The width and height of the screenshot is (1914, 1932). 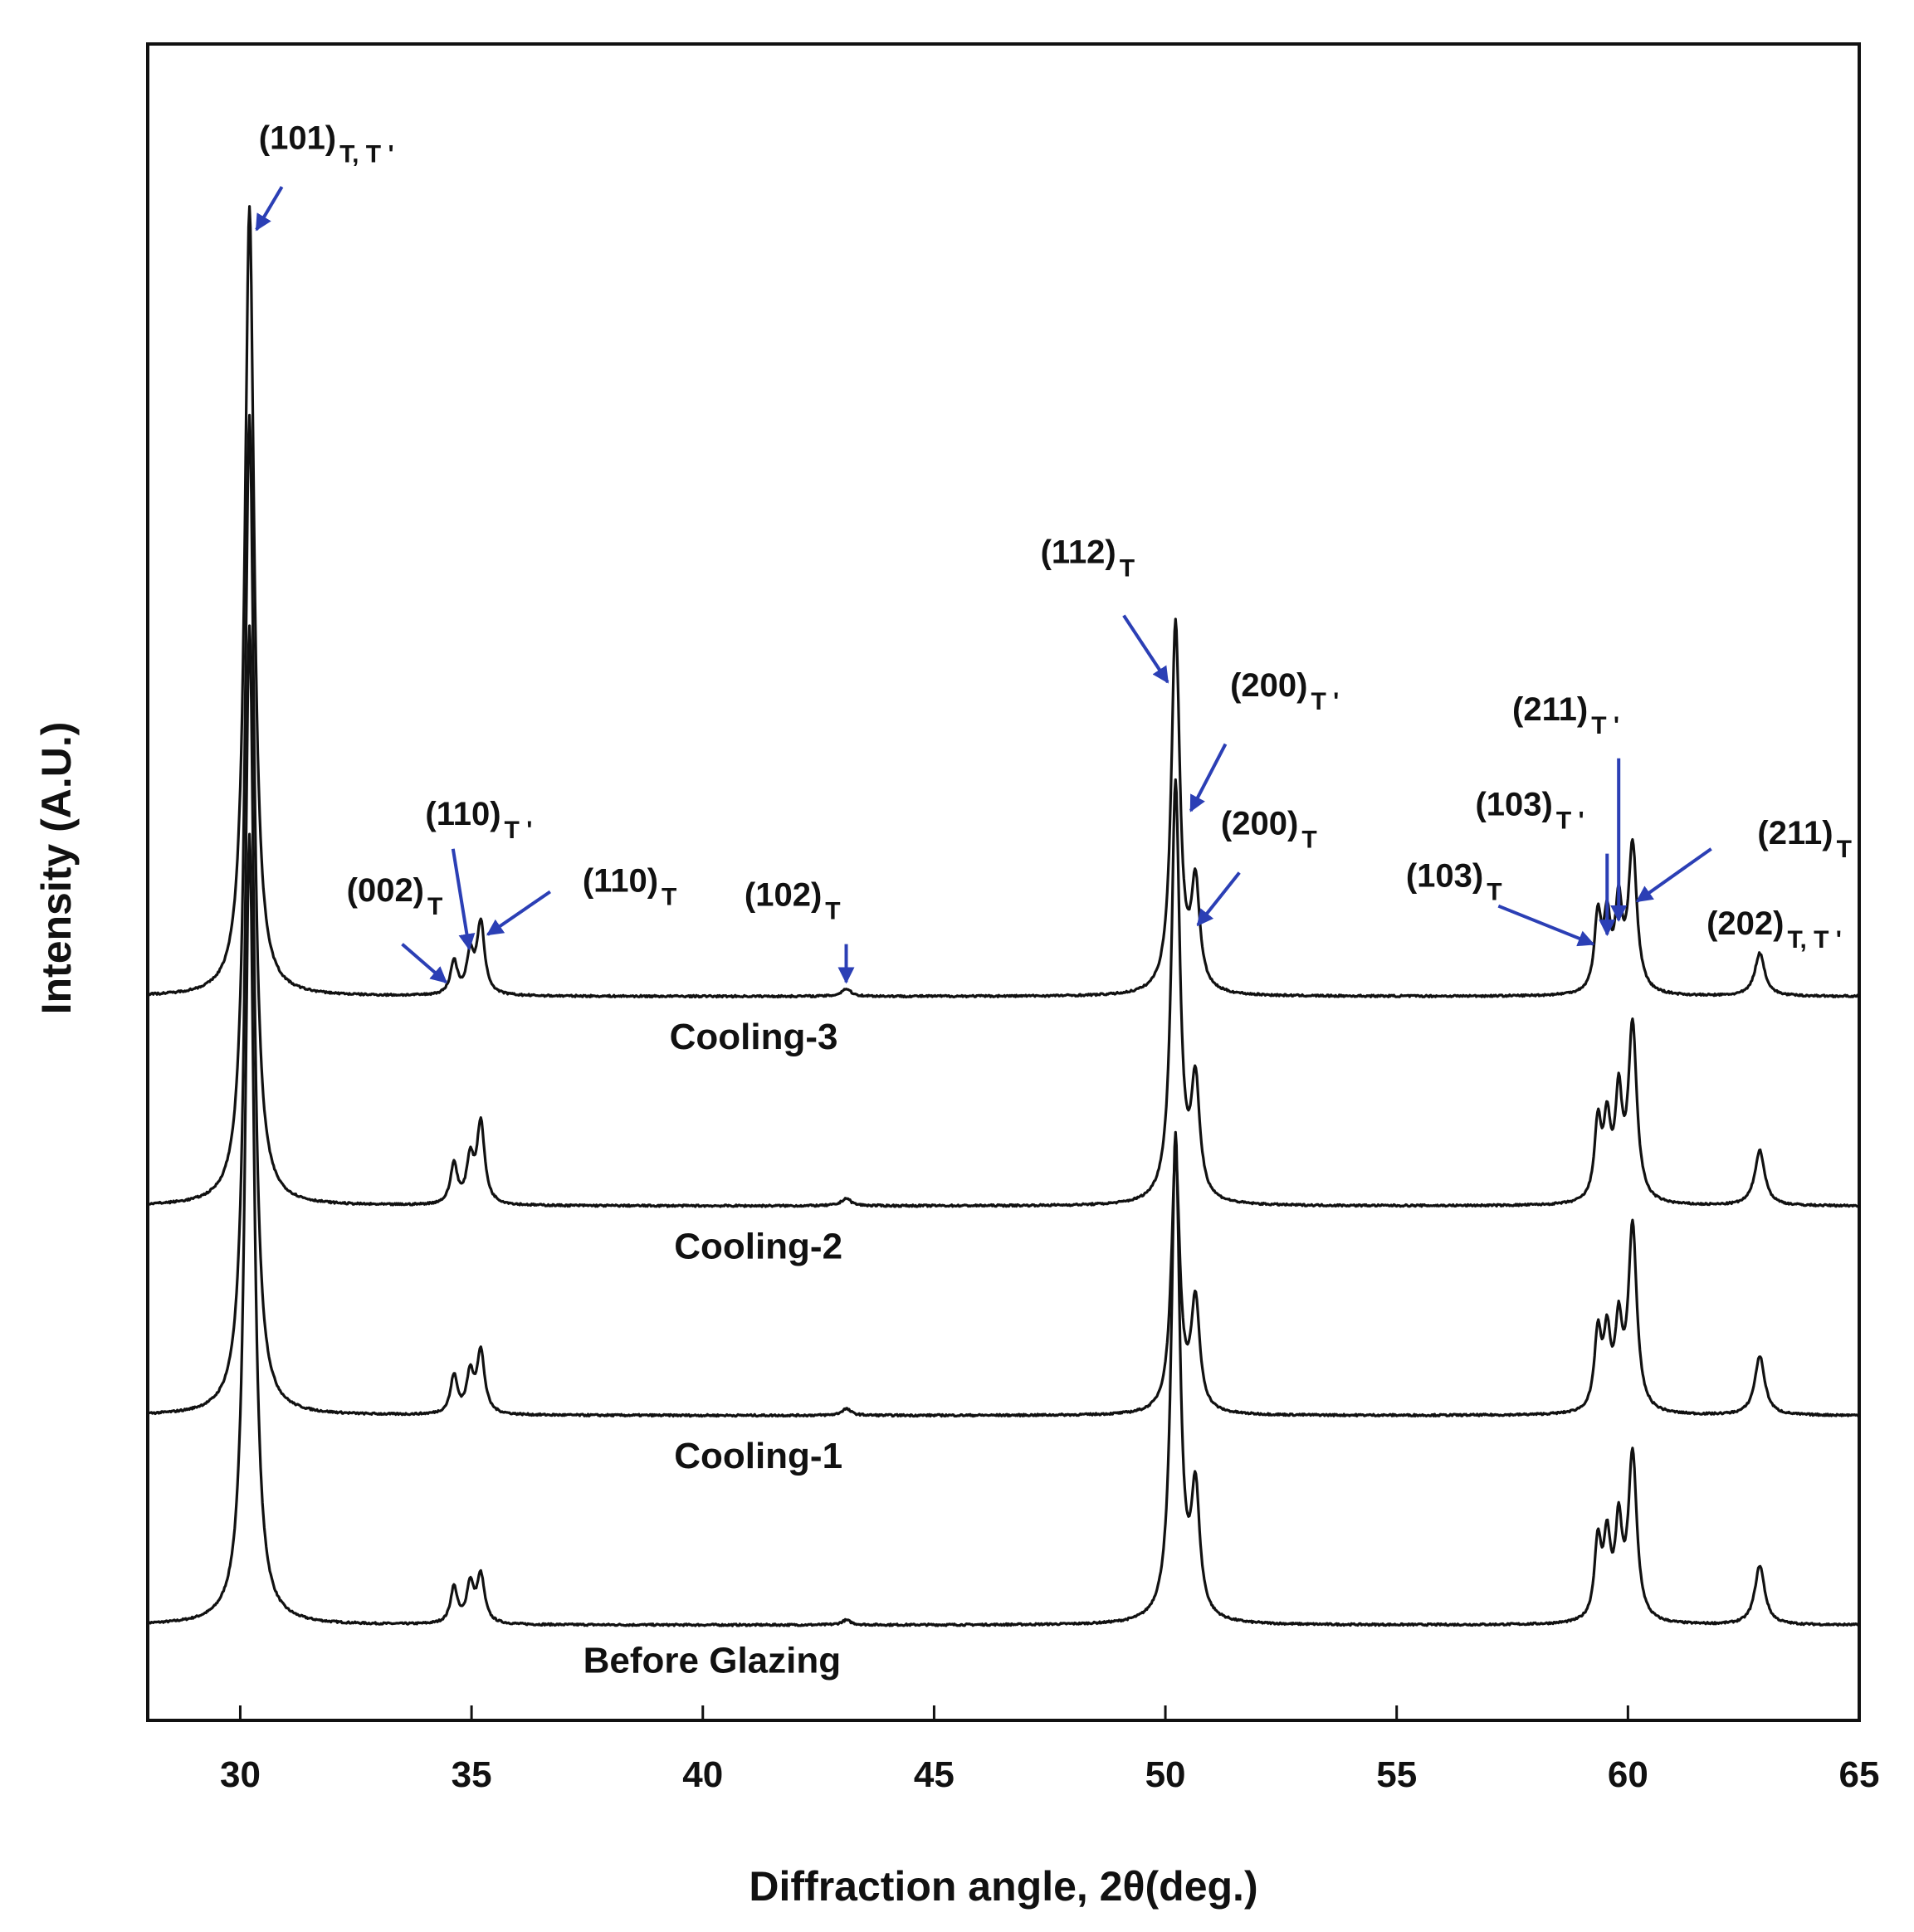 What do you see at coordinates (630, 886) in the screenshot?
I see `peak-label-3: (110) T` at bounding box center [630, 886].